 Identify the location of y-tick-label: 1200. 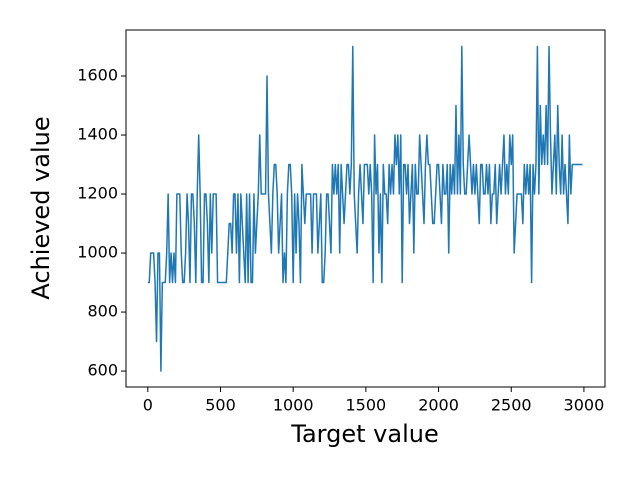
(97, 193).